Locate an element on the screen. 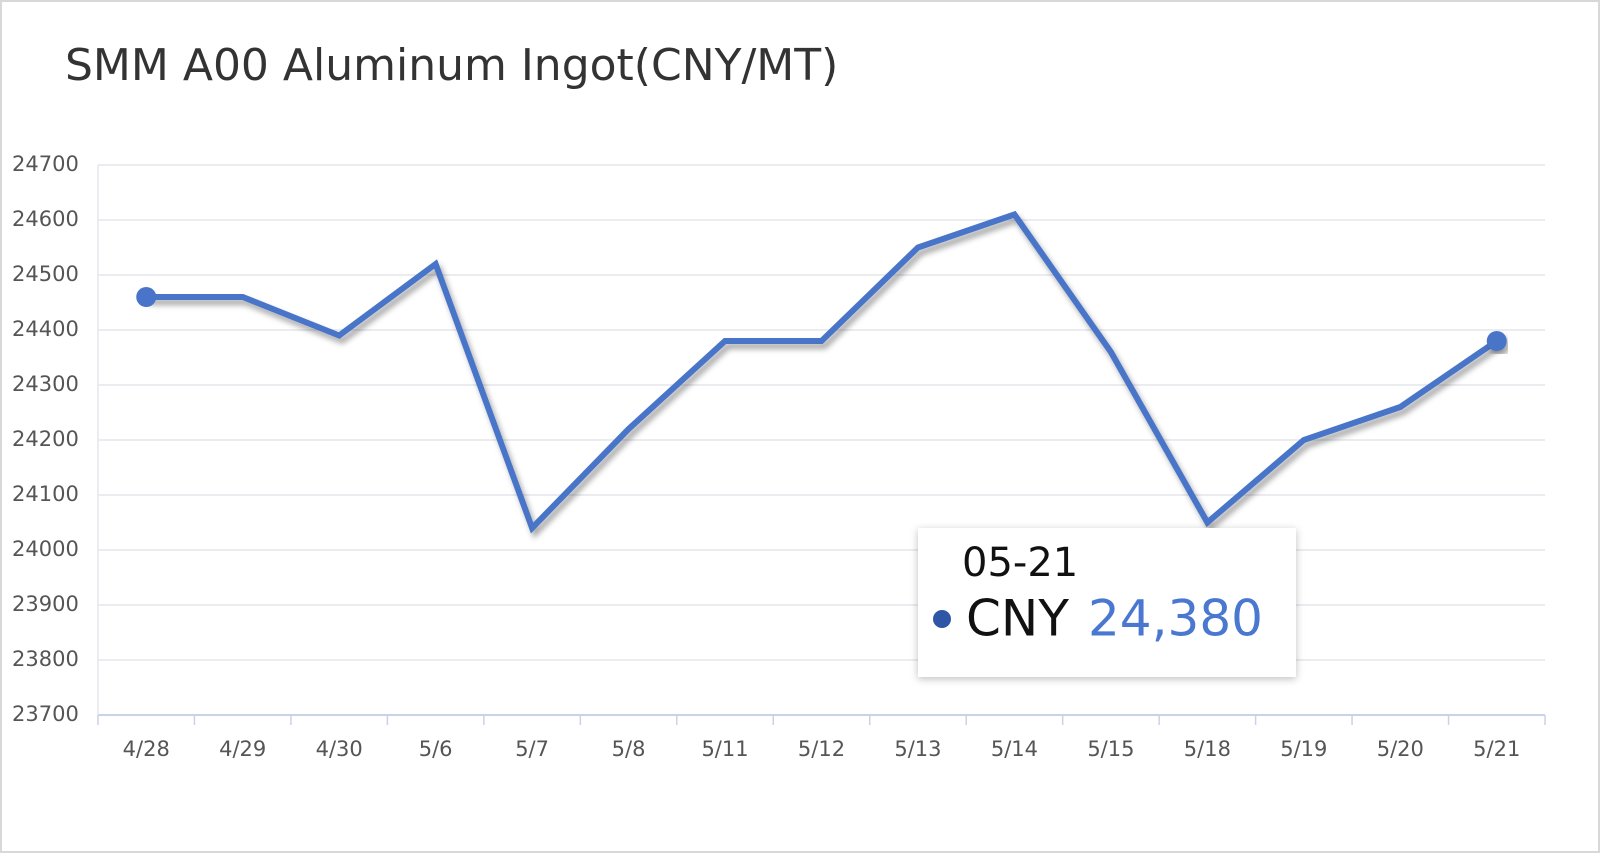 This screenshot has width=1600, height=853. tooltip-title: 05-21 is located at coordinates (1020, 563).